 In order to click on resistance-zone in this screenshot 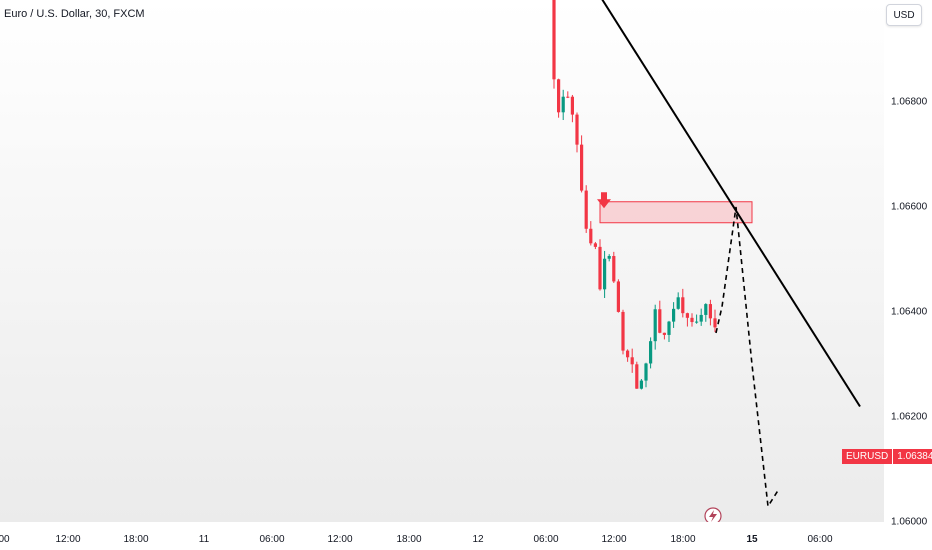, I will do `click(676, 212)`.